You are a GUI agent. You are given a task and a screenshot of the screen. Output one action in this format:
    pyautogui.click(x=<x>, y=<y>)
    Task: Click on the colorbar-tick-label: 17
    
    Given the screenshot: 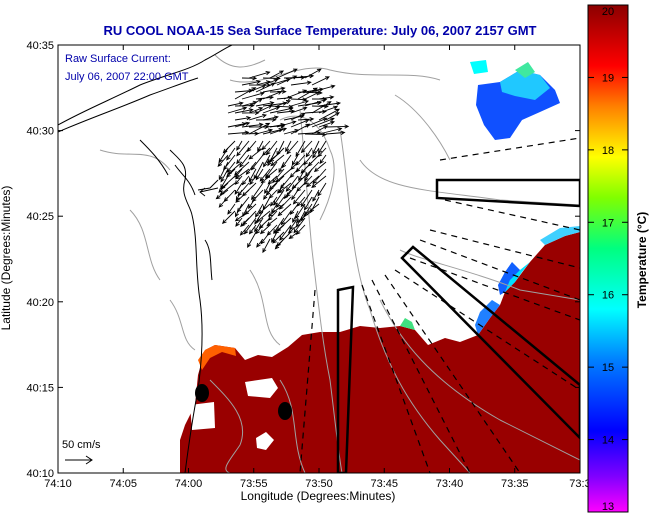 What is the action you would take?
    pyautogui.click(x=608, y=223)
    